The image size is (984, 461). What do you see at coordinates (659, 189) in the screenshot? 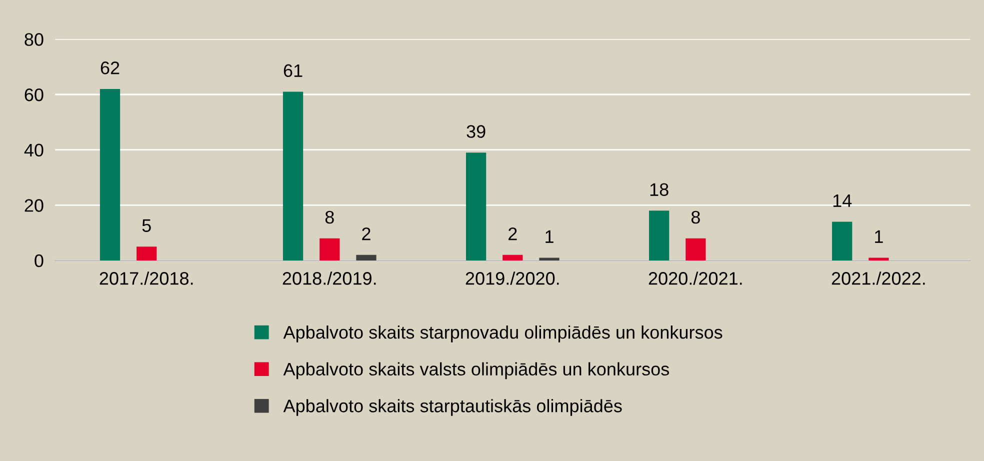
I see `data-label: 18` at bounding box center [659, 189].